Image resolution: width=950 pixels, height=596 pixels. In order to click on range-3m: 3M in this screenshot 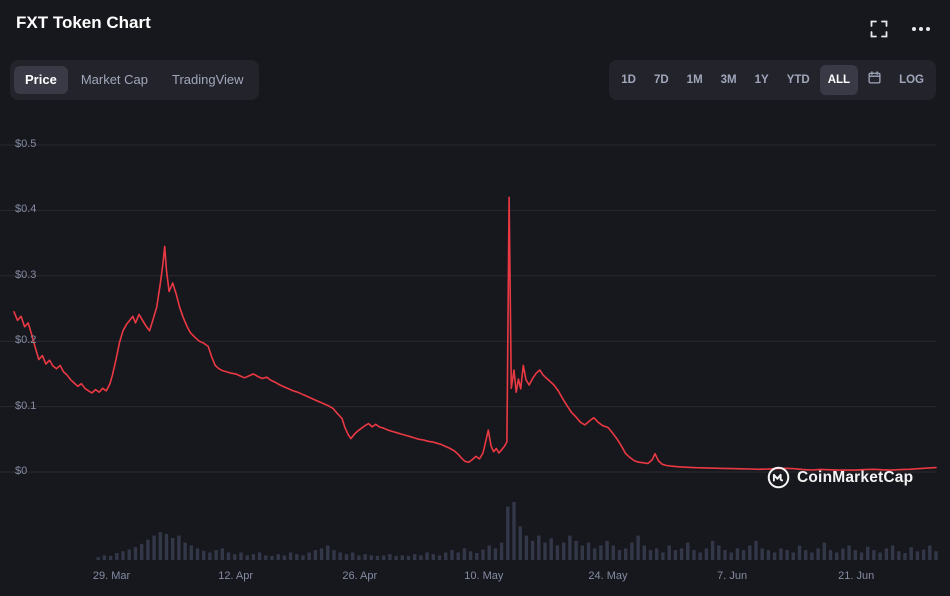, I will do `click(729, 80)`.